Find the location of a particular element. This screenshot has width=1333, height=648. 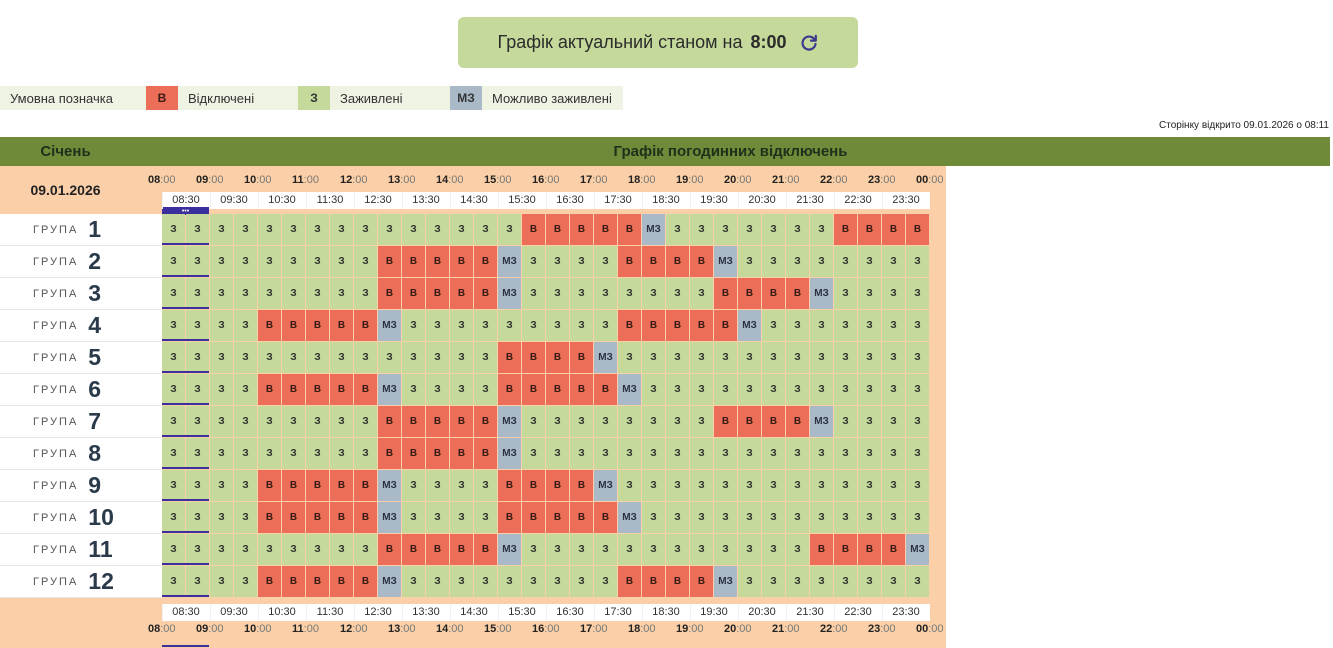

refresh-icon is located at coordinates (809, 43).